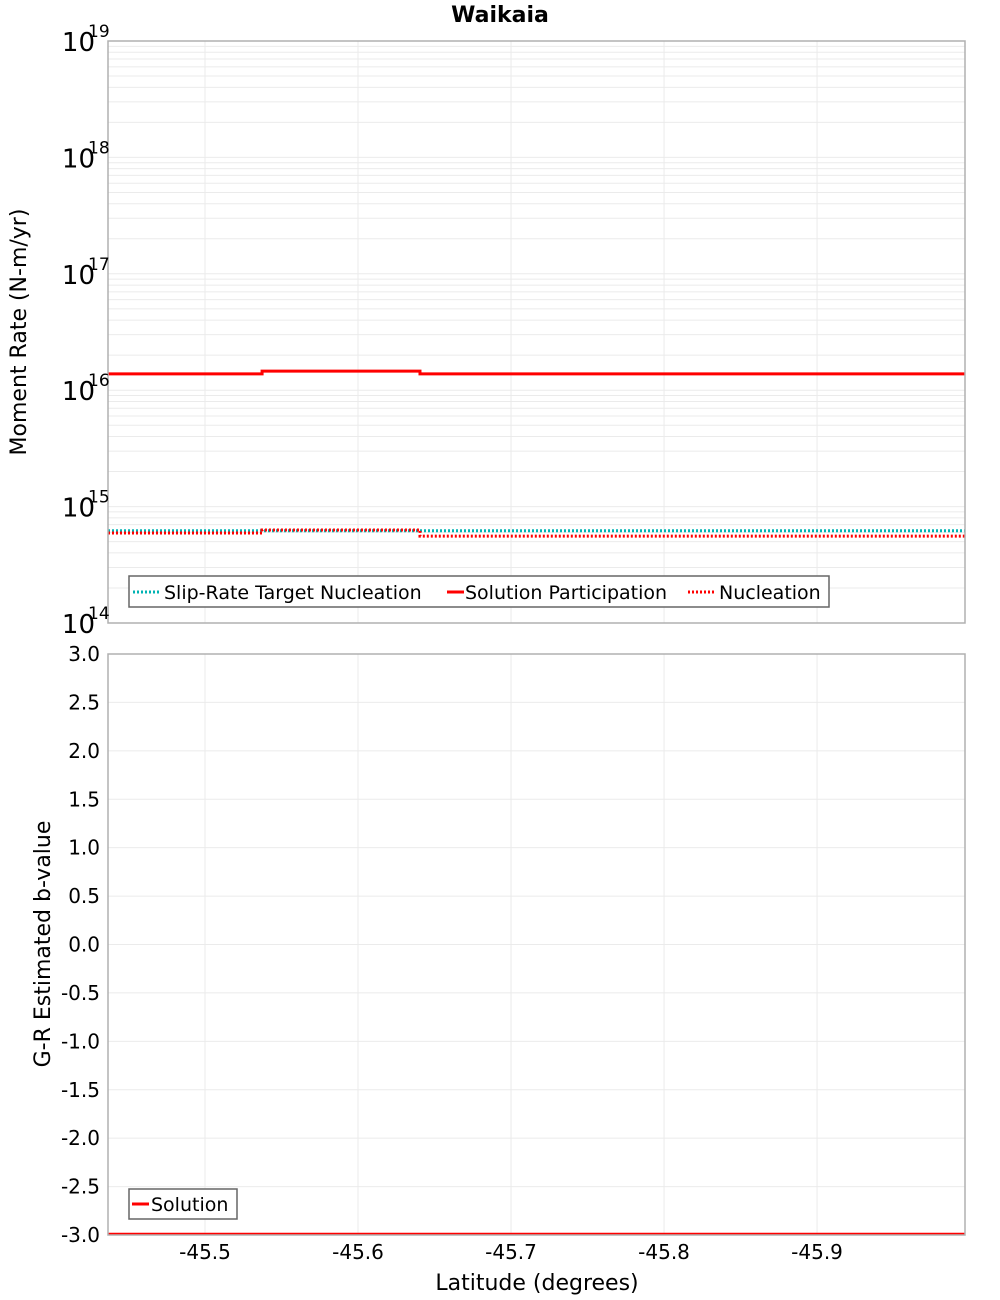  I want to click on x-tick-label: -45.9, so click(817, 1252).